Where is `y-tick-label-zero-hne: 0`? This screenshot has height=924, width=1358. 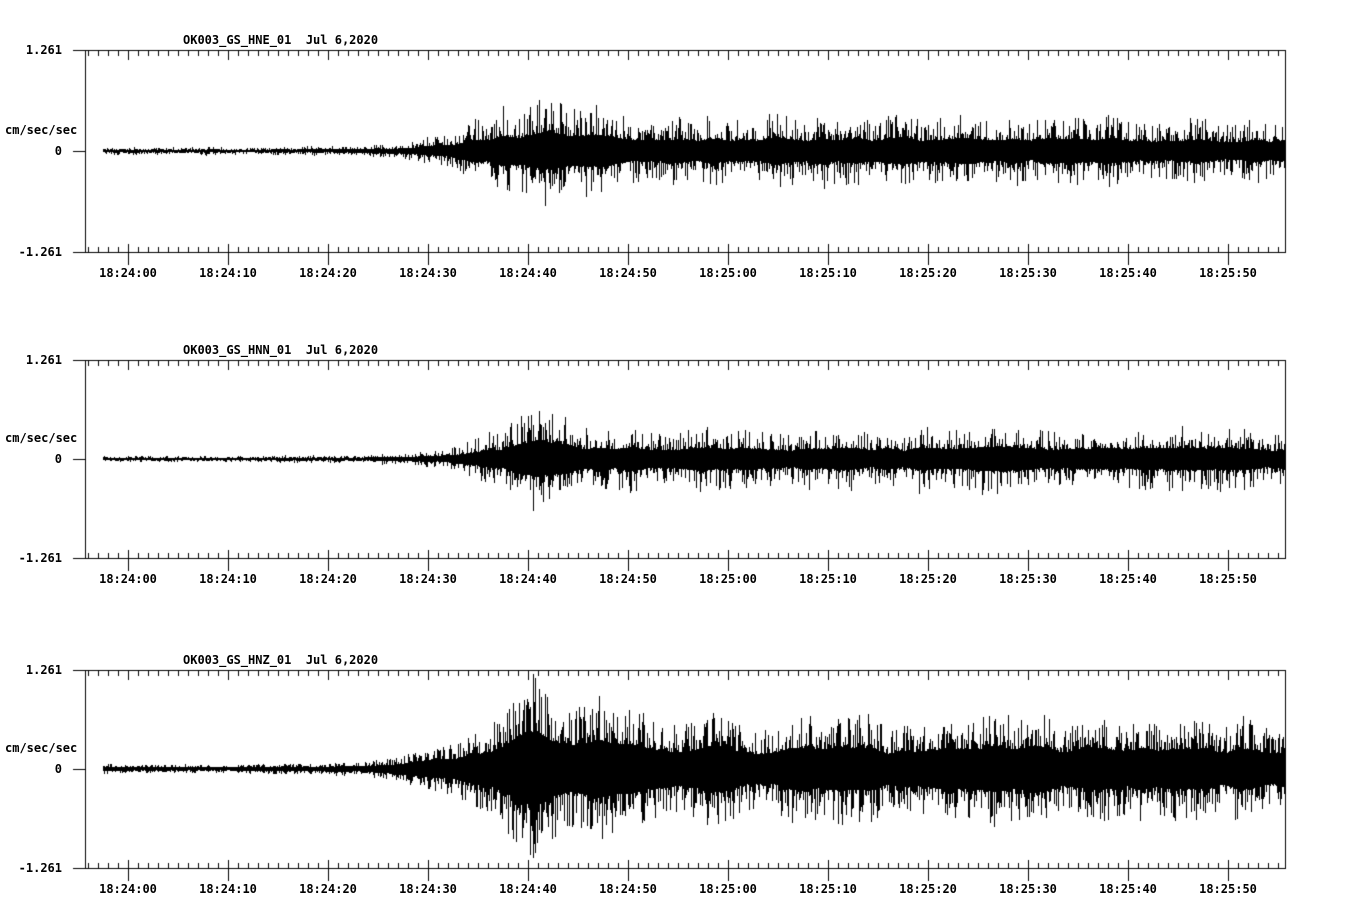 y-tick-label-zero-hne: 0 is located at coordinates (58, 151).